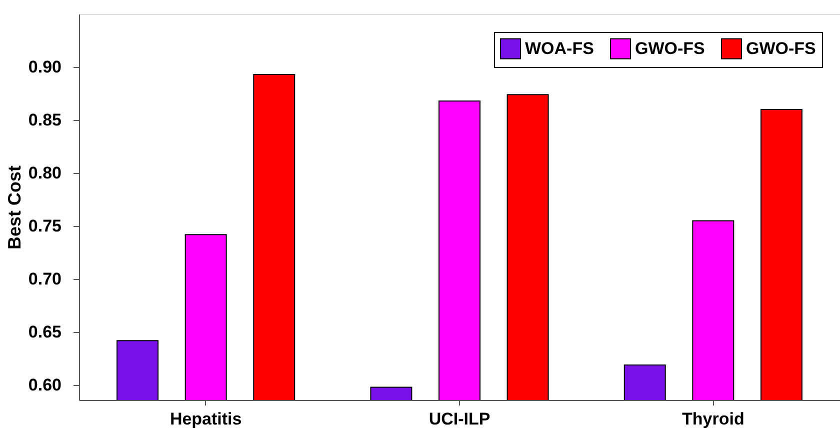 The width and height of the screenshot is (840, 432). I want to click on y-tick-label: 0.70, so click(45, 279).